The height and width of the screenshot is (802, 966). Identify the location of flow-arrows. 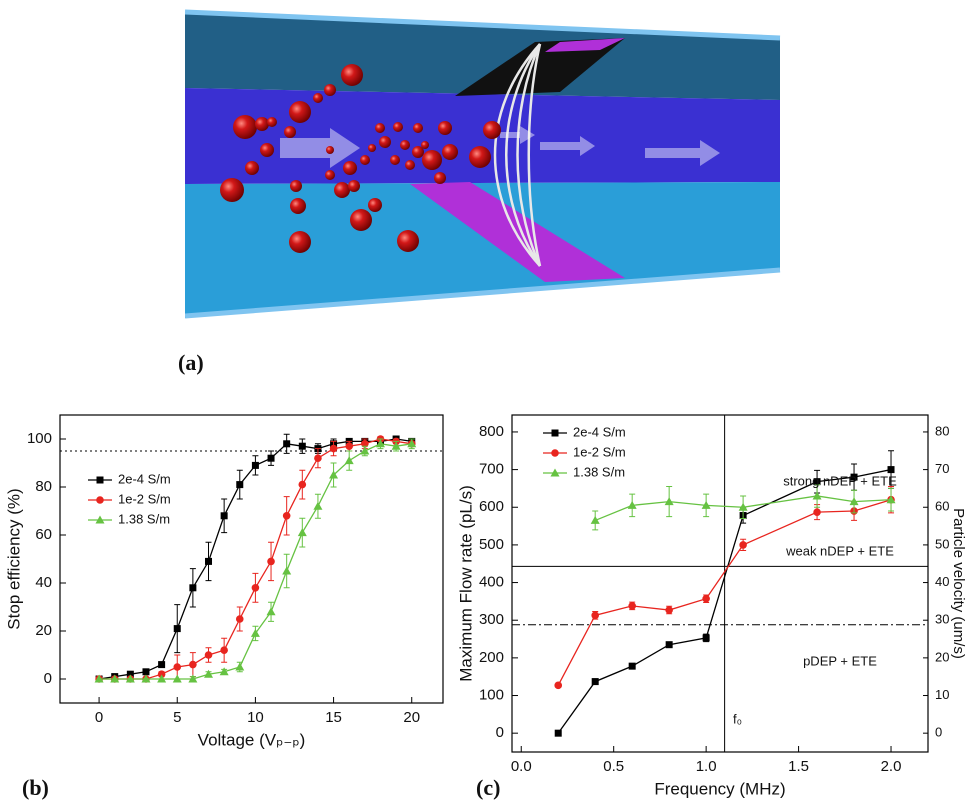
(500, 147).